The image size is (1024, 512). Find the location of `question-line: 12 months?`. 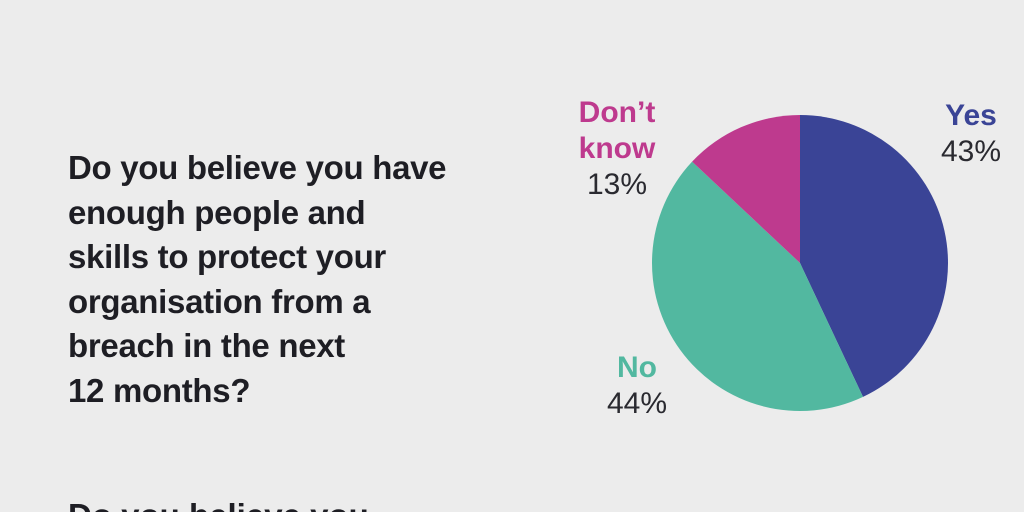

question-line: 12 months? is located at coordinates (159, 390).